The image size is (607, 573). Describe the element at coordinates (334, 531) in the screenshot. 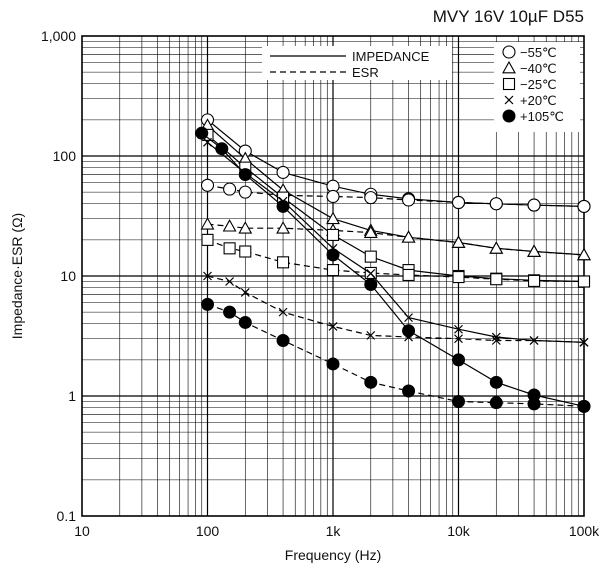

I see `x-tick-label: 1k` at that location.